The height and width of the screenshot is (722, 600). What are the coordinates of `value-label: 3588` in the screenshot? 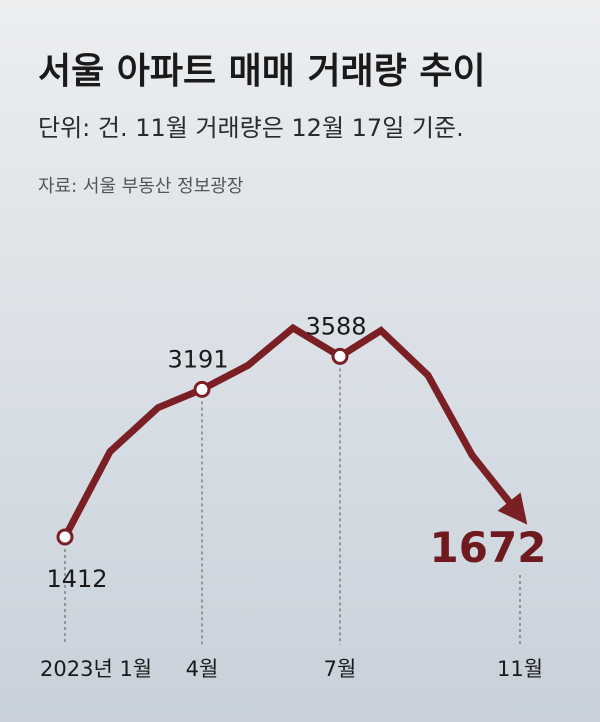 It's located at (335, 326).